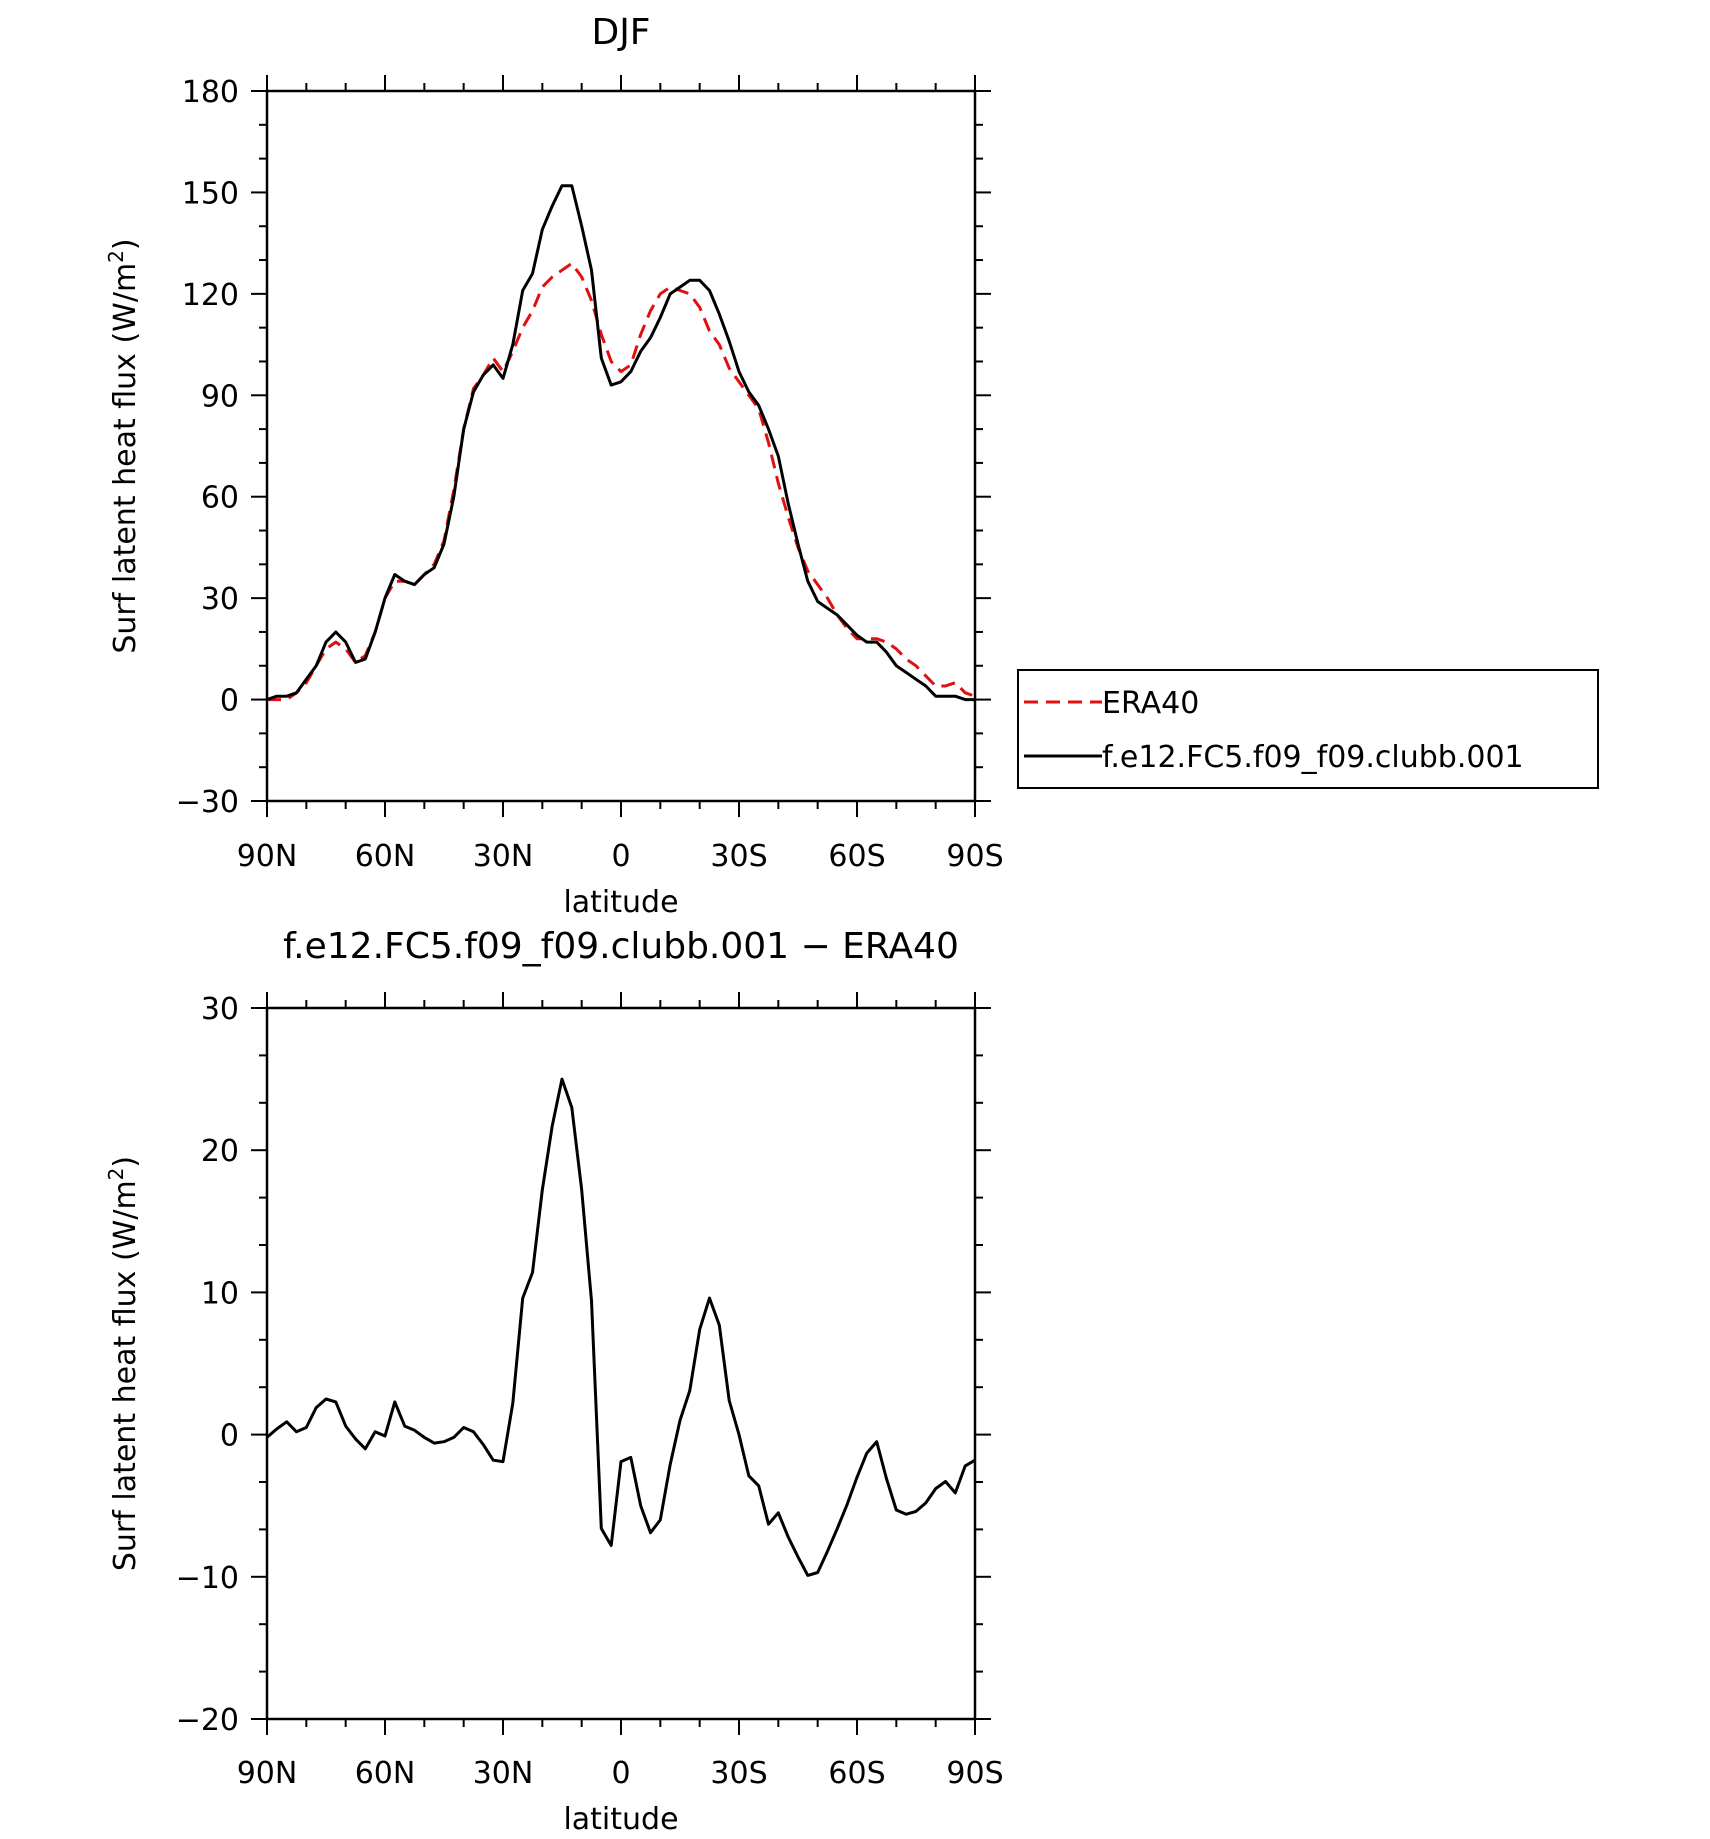 The image size is (1710, 1839). I want to click on y-tick-label: −30, so click(207, 802).